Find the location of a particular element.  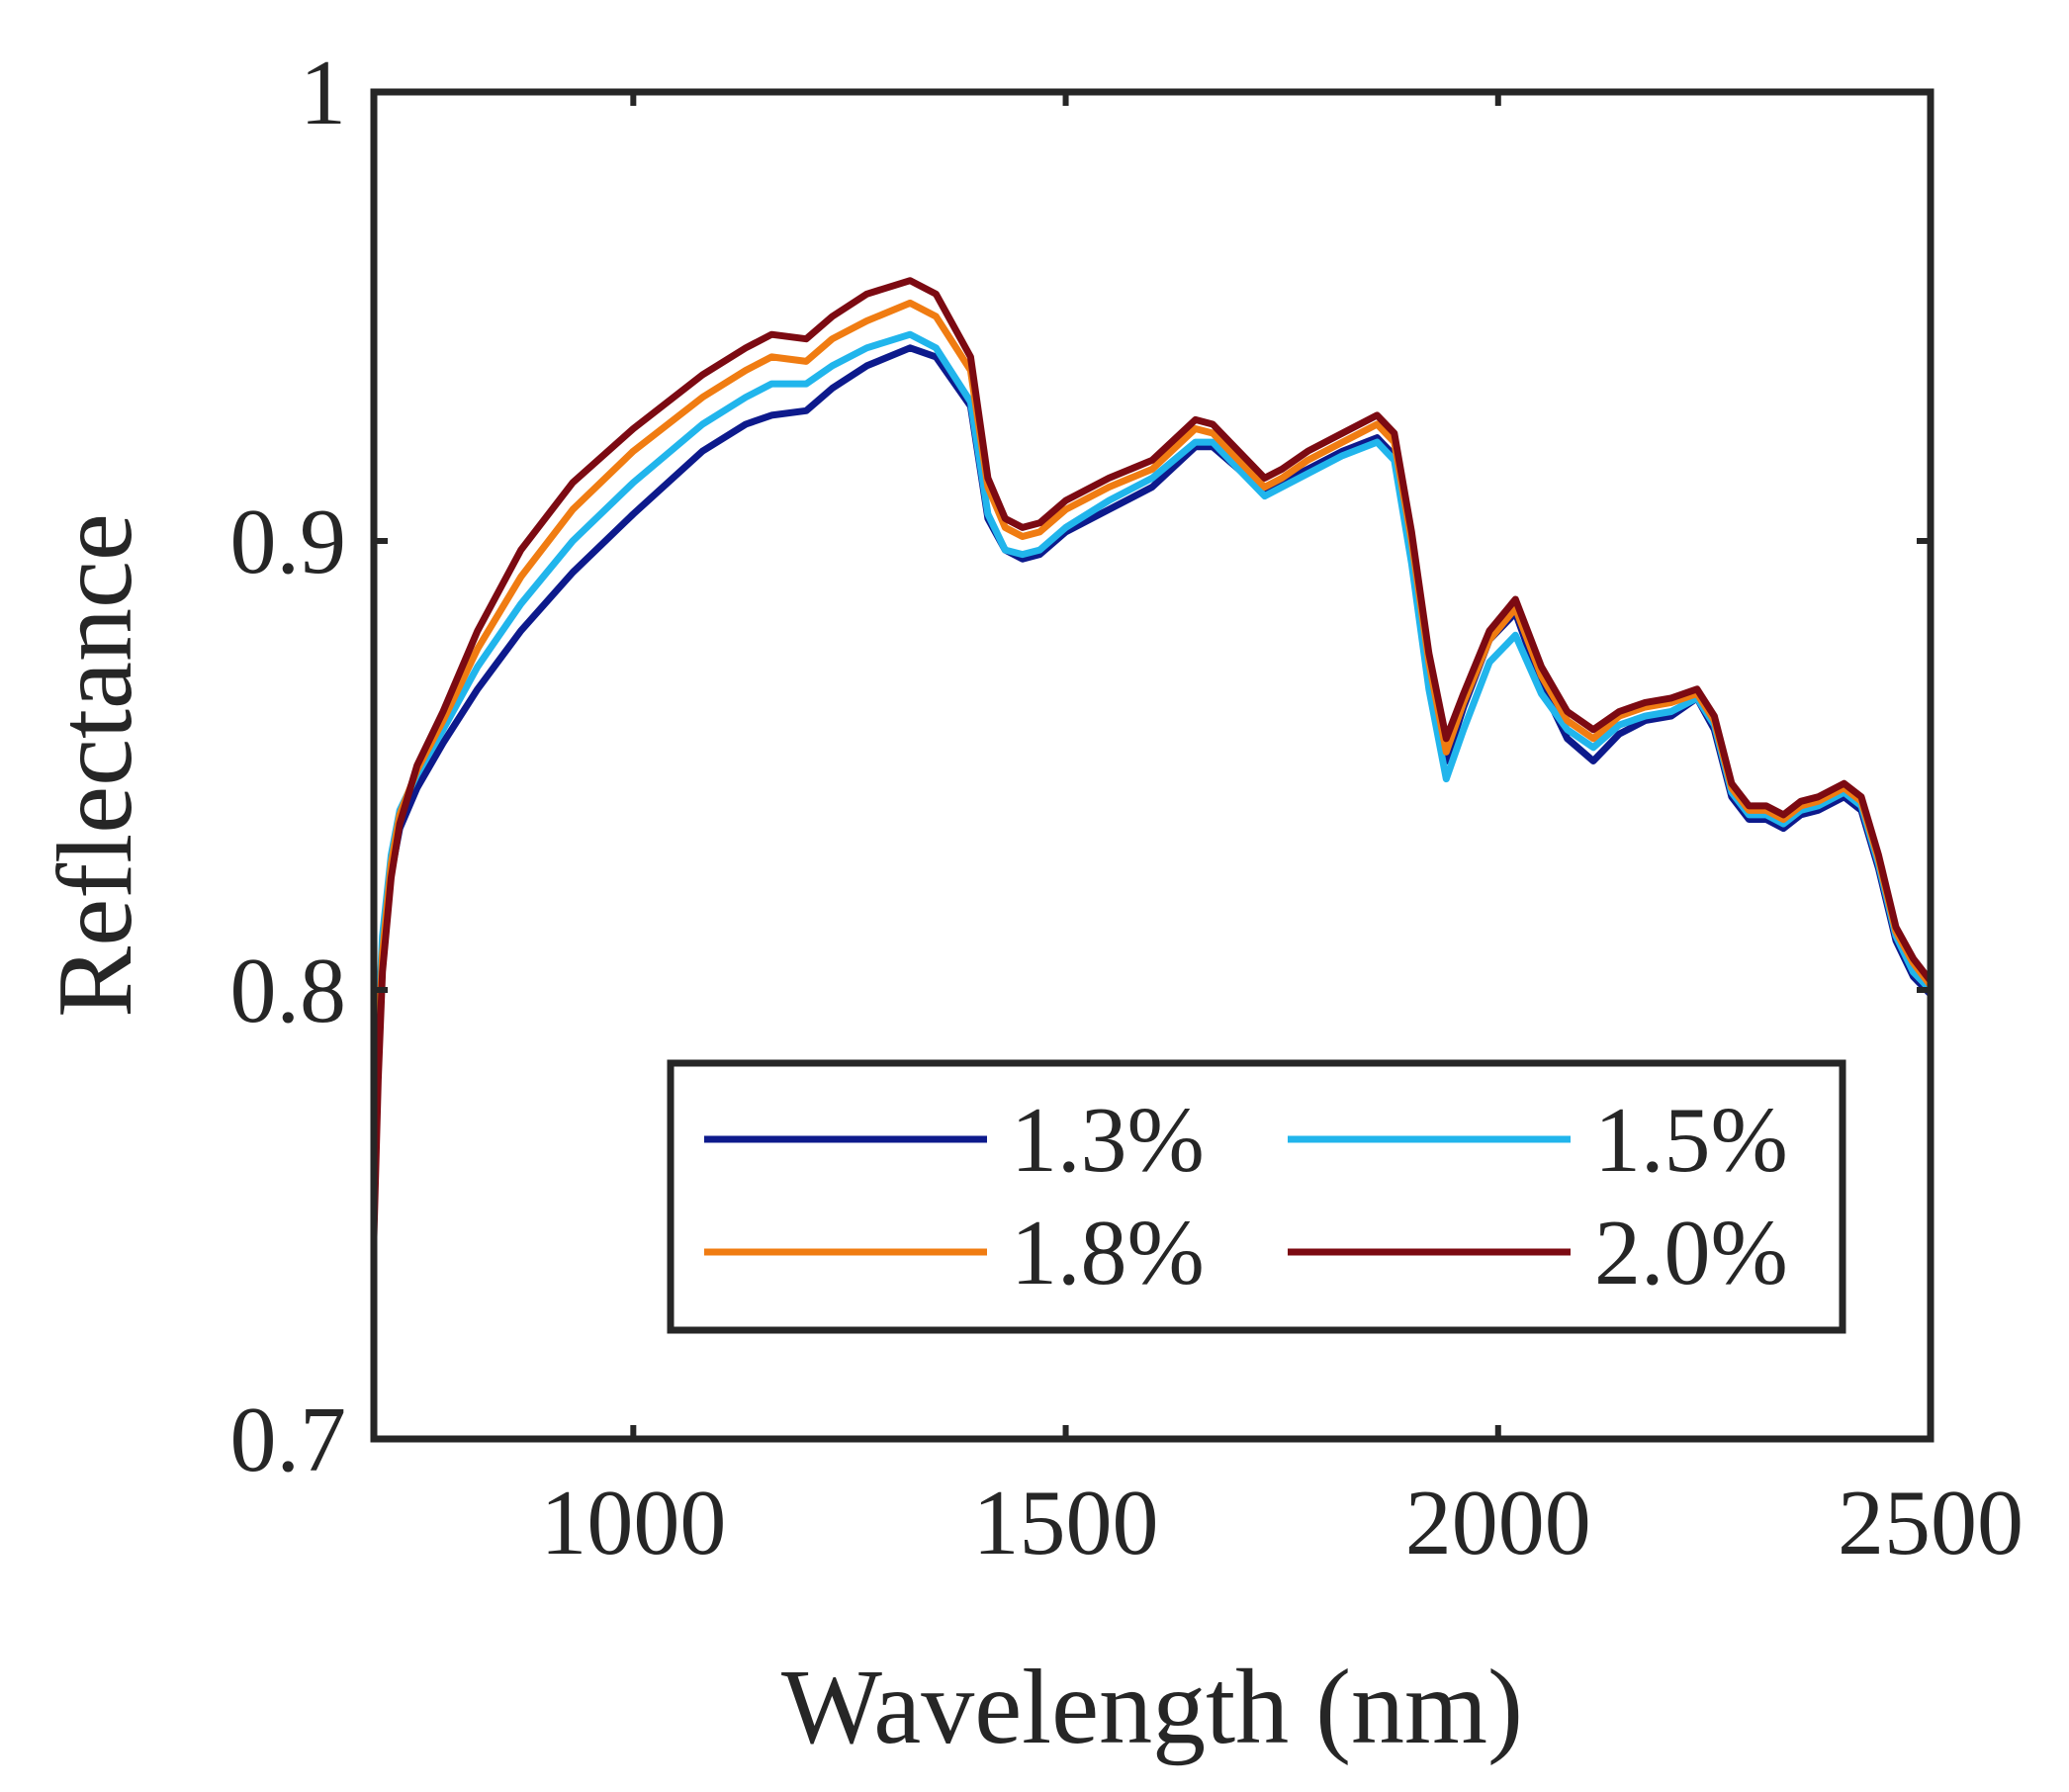

x-tick-label: 2000 is located at coordinates (1498, 1523).